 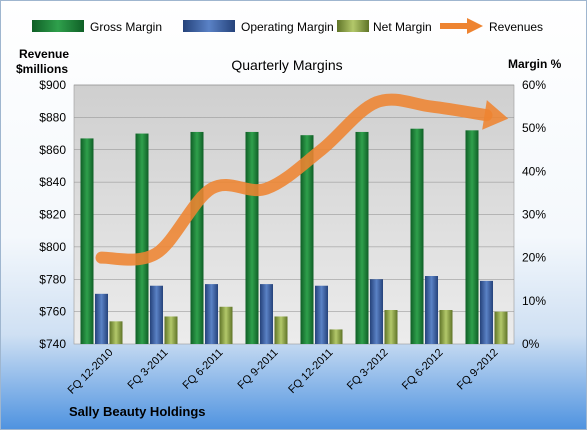 I want to click on right-tick-label: 20%, so click(x=534, y=258).